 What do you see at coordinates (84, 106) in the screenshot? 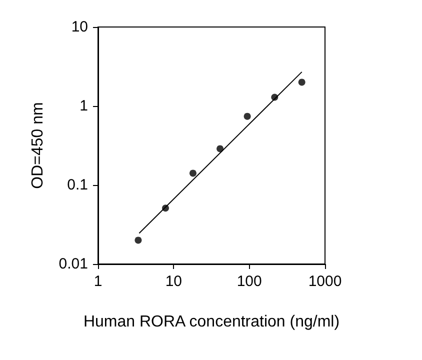
I see `y-tick-label: 1` at bounding box center [84, 106].